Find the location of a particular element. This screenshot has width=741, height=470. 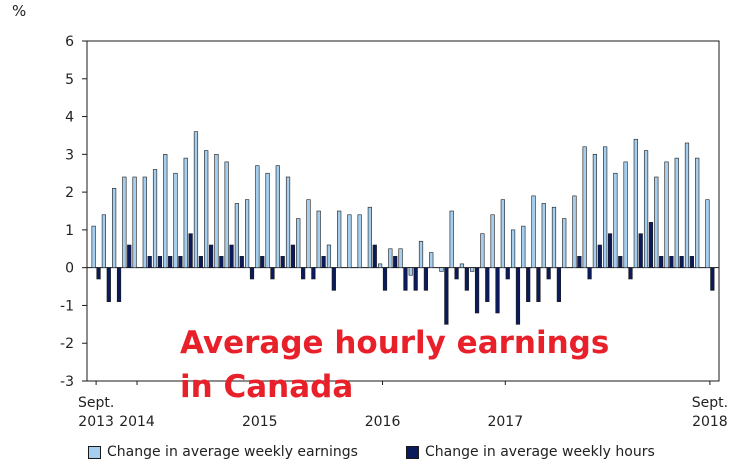

y-tick-label: -2 is located at coordinates (67, 344).